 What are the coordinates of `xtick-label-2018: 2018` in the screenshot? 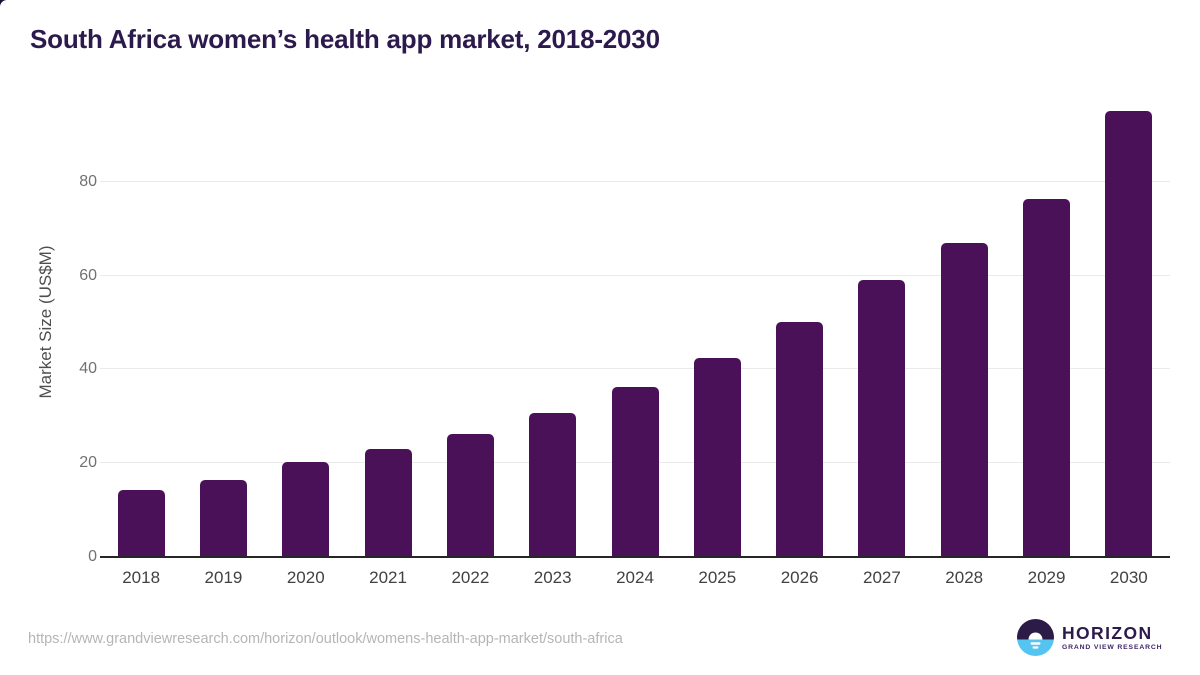 It's located at (141, 577).